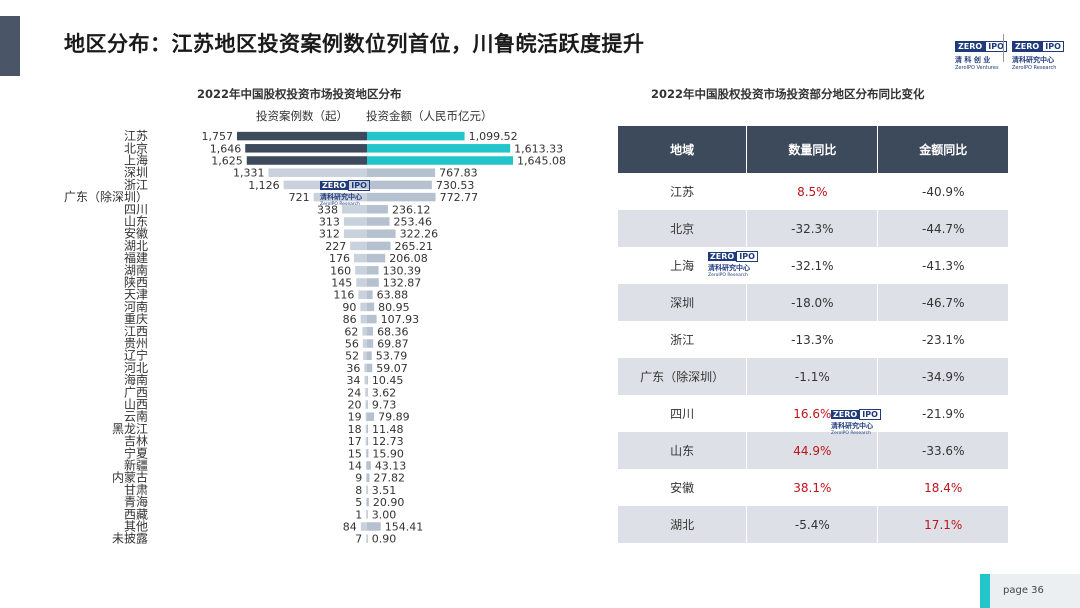 The image size is (1080, 608). What do you see at coordinates (788, 94) in the screenshot?
I see `table-title: 2022年中国股权投资市场投资部分地区分布同比变化` at bounding box center [788, 94].